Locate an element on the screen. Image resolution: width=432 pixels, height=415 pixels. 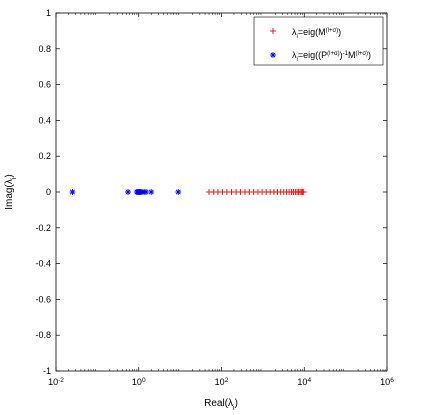
legend-entry-red: λi=eig(M(l+σ)) is located at coordinates (316, 33).